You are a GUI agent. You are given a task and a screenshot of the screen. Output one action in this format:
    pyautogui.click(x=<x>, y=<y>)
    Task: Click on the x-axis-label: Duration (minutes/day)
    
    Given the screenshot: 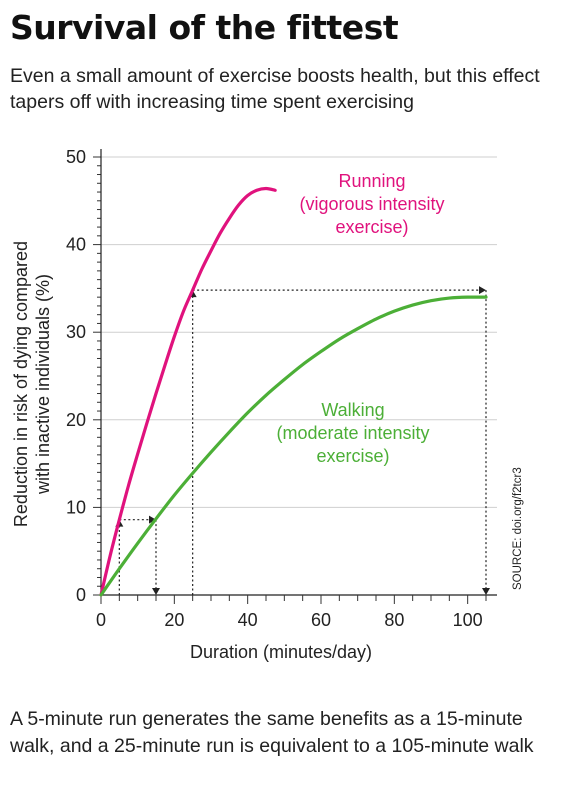 What is the action you would take?
    pyautogui.click(x=281, y=652)
    